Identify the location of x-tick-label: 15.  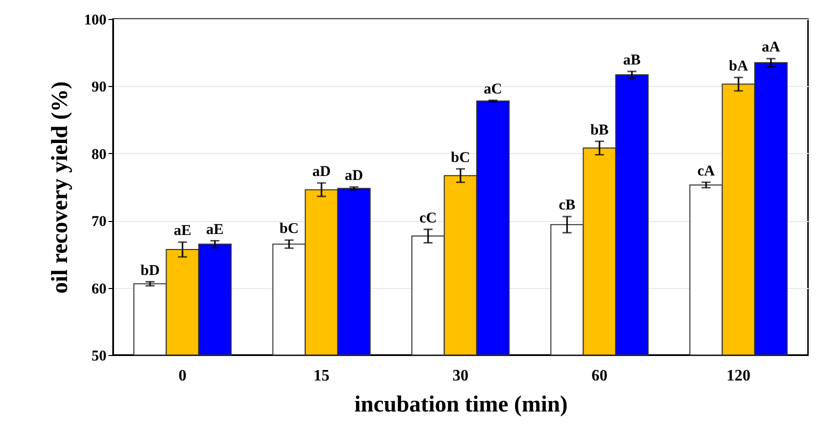
(322, 376).